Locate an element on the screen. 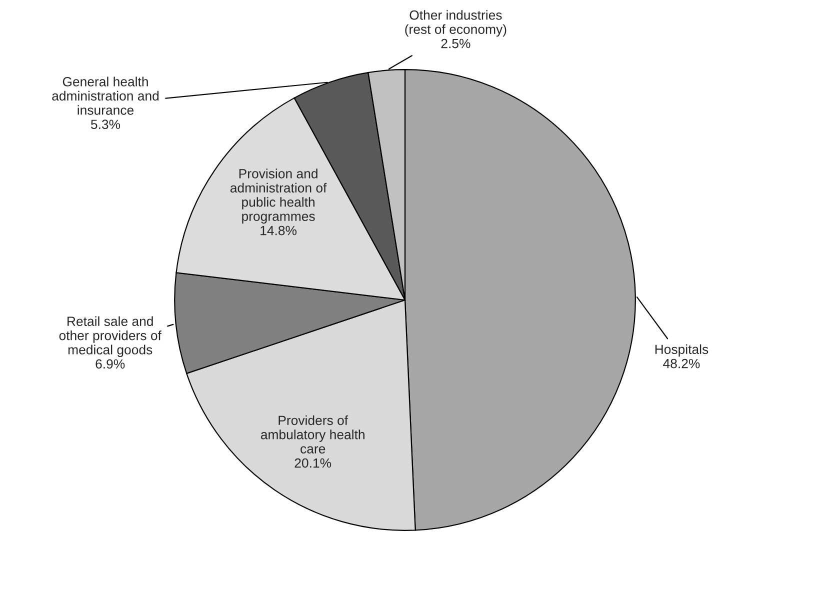 Image resolution: width=815 pixels, height=590 pixels. data-label: 48.2% is located at coordinates (681, 363).